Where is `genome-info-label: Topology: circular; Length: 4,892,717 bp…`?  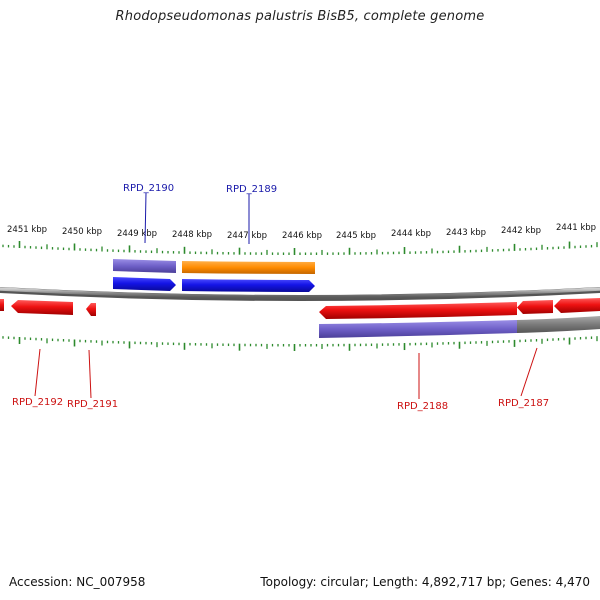
genome-info-label: Topology: circular; Length: 4,892,717 bp… is located at coordinates (425, 582).